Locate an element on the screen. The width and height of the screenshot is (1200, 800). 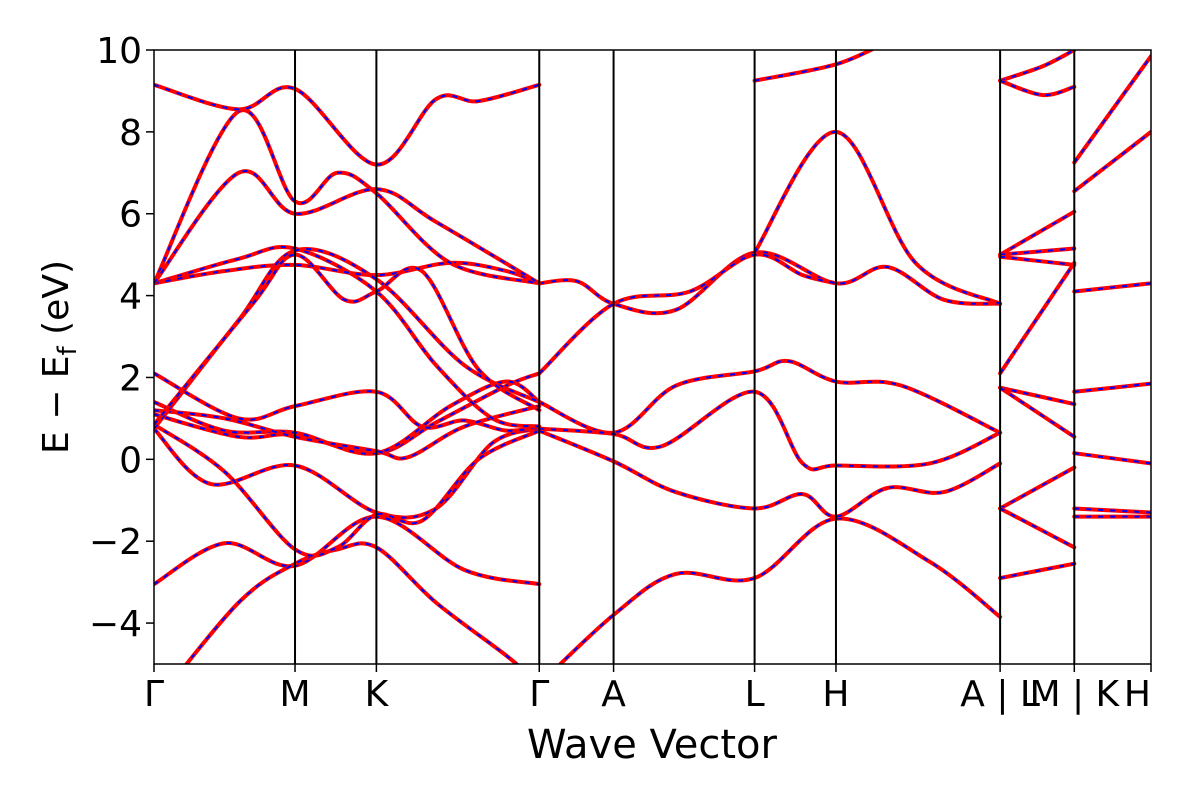
y-tick-label-5: 6 is located at coordinates (130, 215).